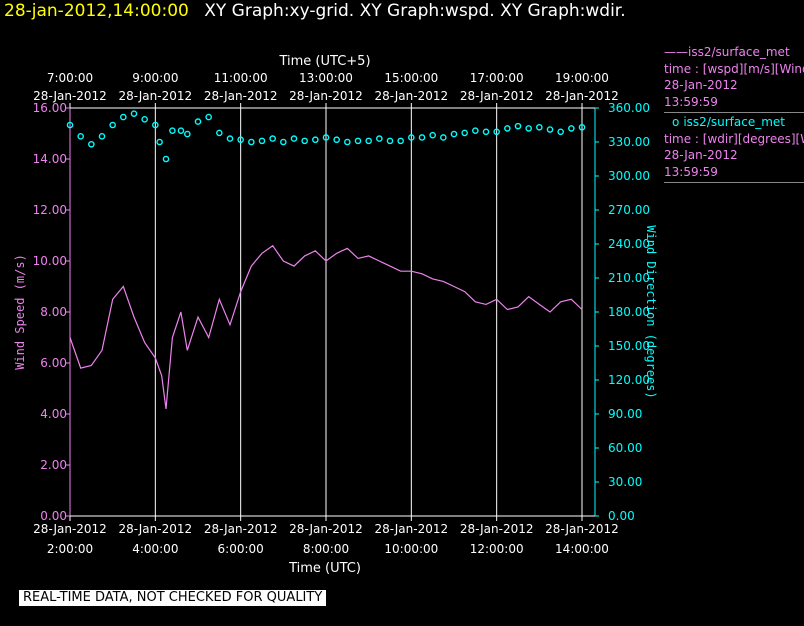 The image size is (804, 626). What do you see at coordinates (173, 598) in the screenshot?
I see `quality-notice: REAL-TIME DATA, NOT CHECKED FOR QUALITY` at bounding box center [173, 598].